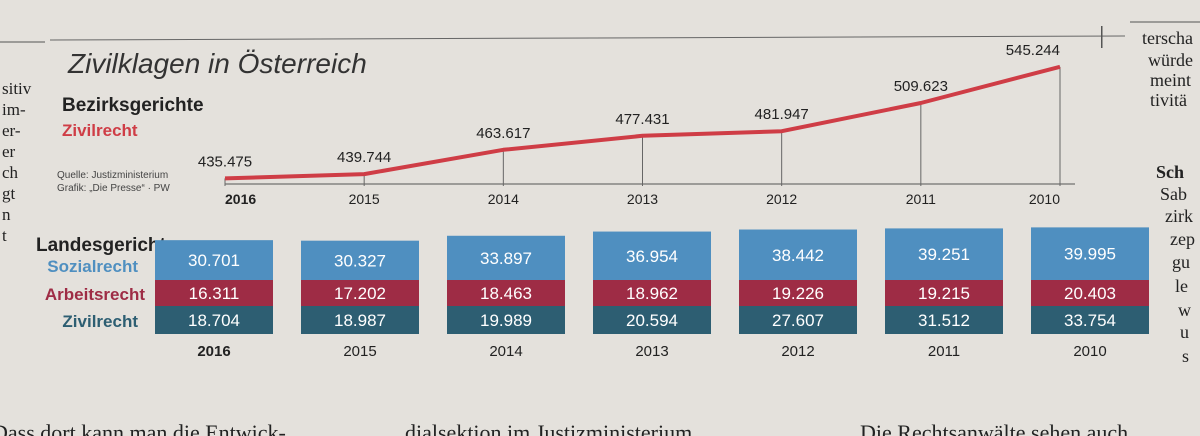  Describe the element at coordinates (921, 86) in the screenshot. I see `line-value-label: 509.623` at that location.